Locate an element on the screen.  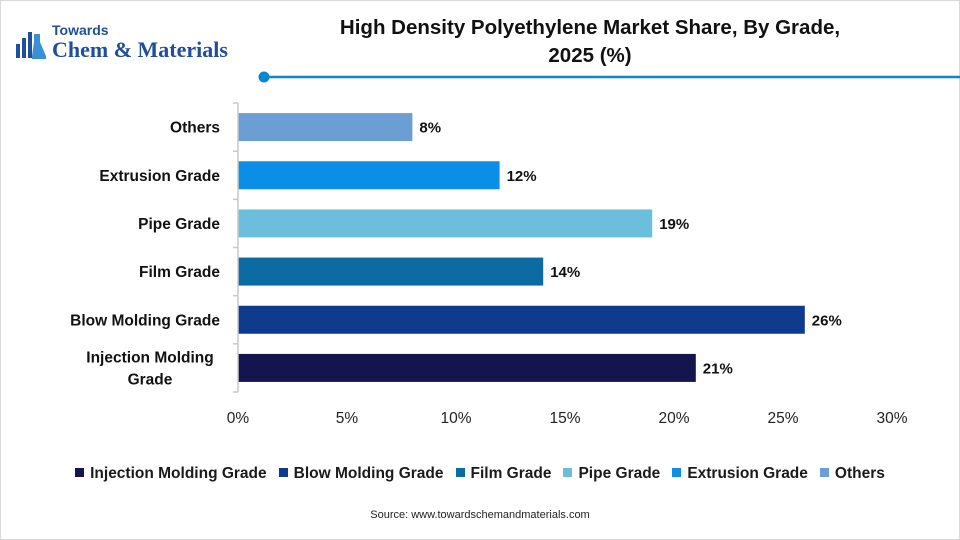
logo-text-main: Chem & Materials is located at coordinates (140, 49).